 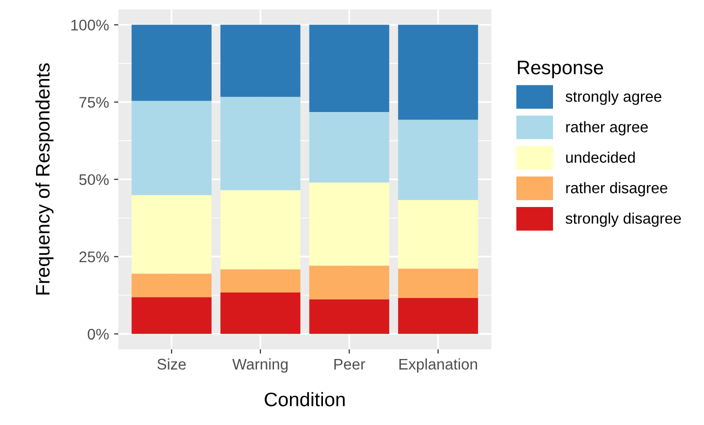 What do you see at coordinates (98, 334) in the screenshot?
I see `y-tick-label: 0%` at bounding box center [98, 334].